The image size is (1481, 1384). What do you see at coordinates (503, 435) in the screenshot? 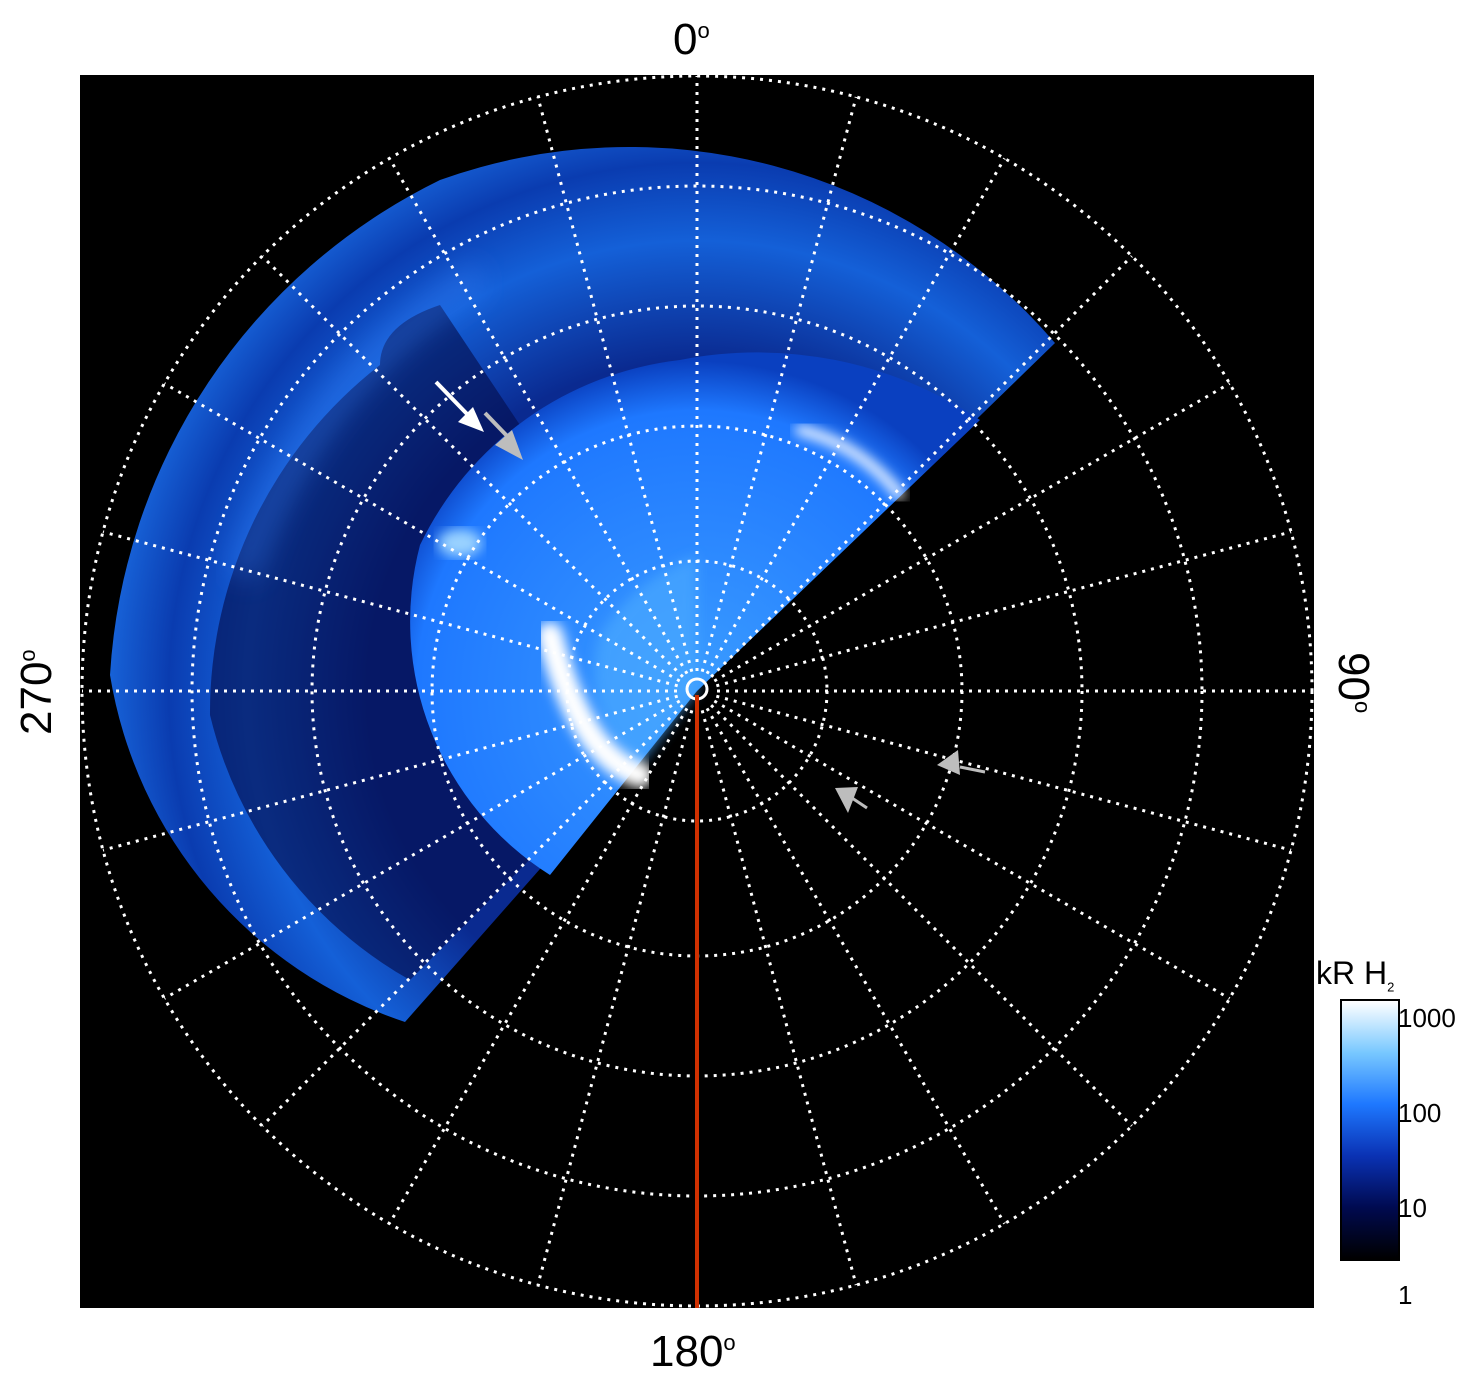
I see `annotation-arrow-gray-upper` at bounding box center [503, 435].